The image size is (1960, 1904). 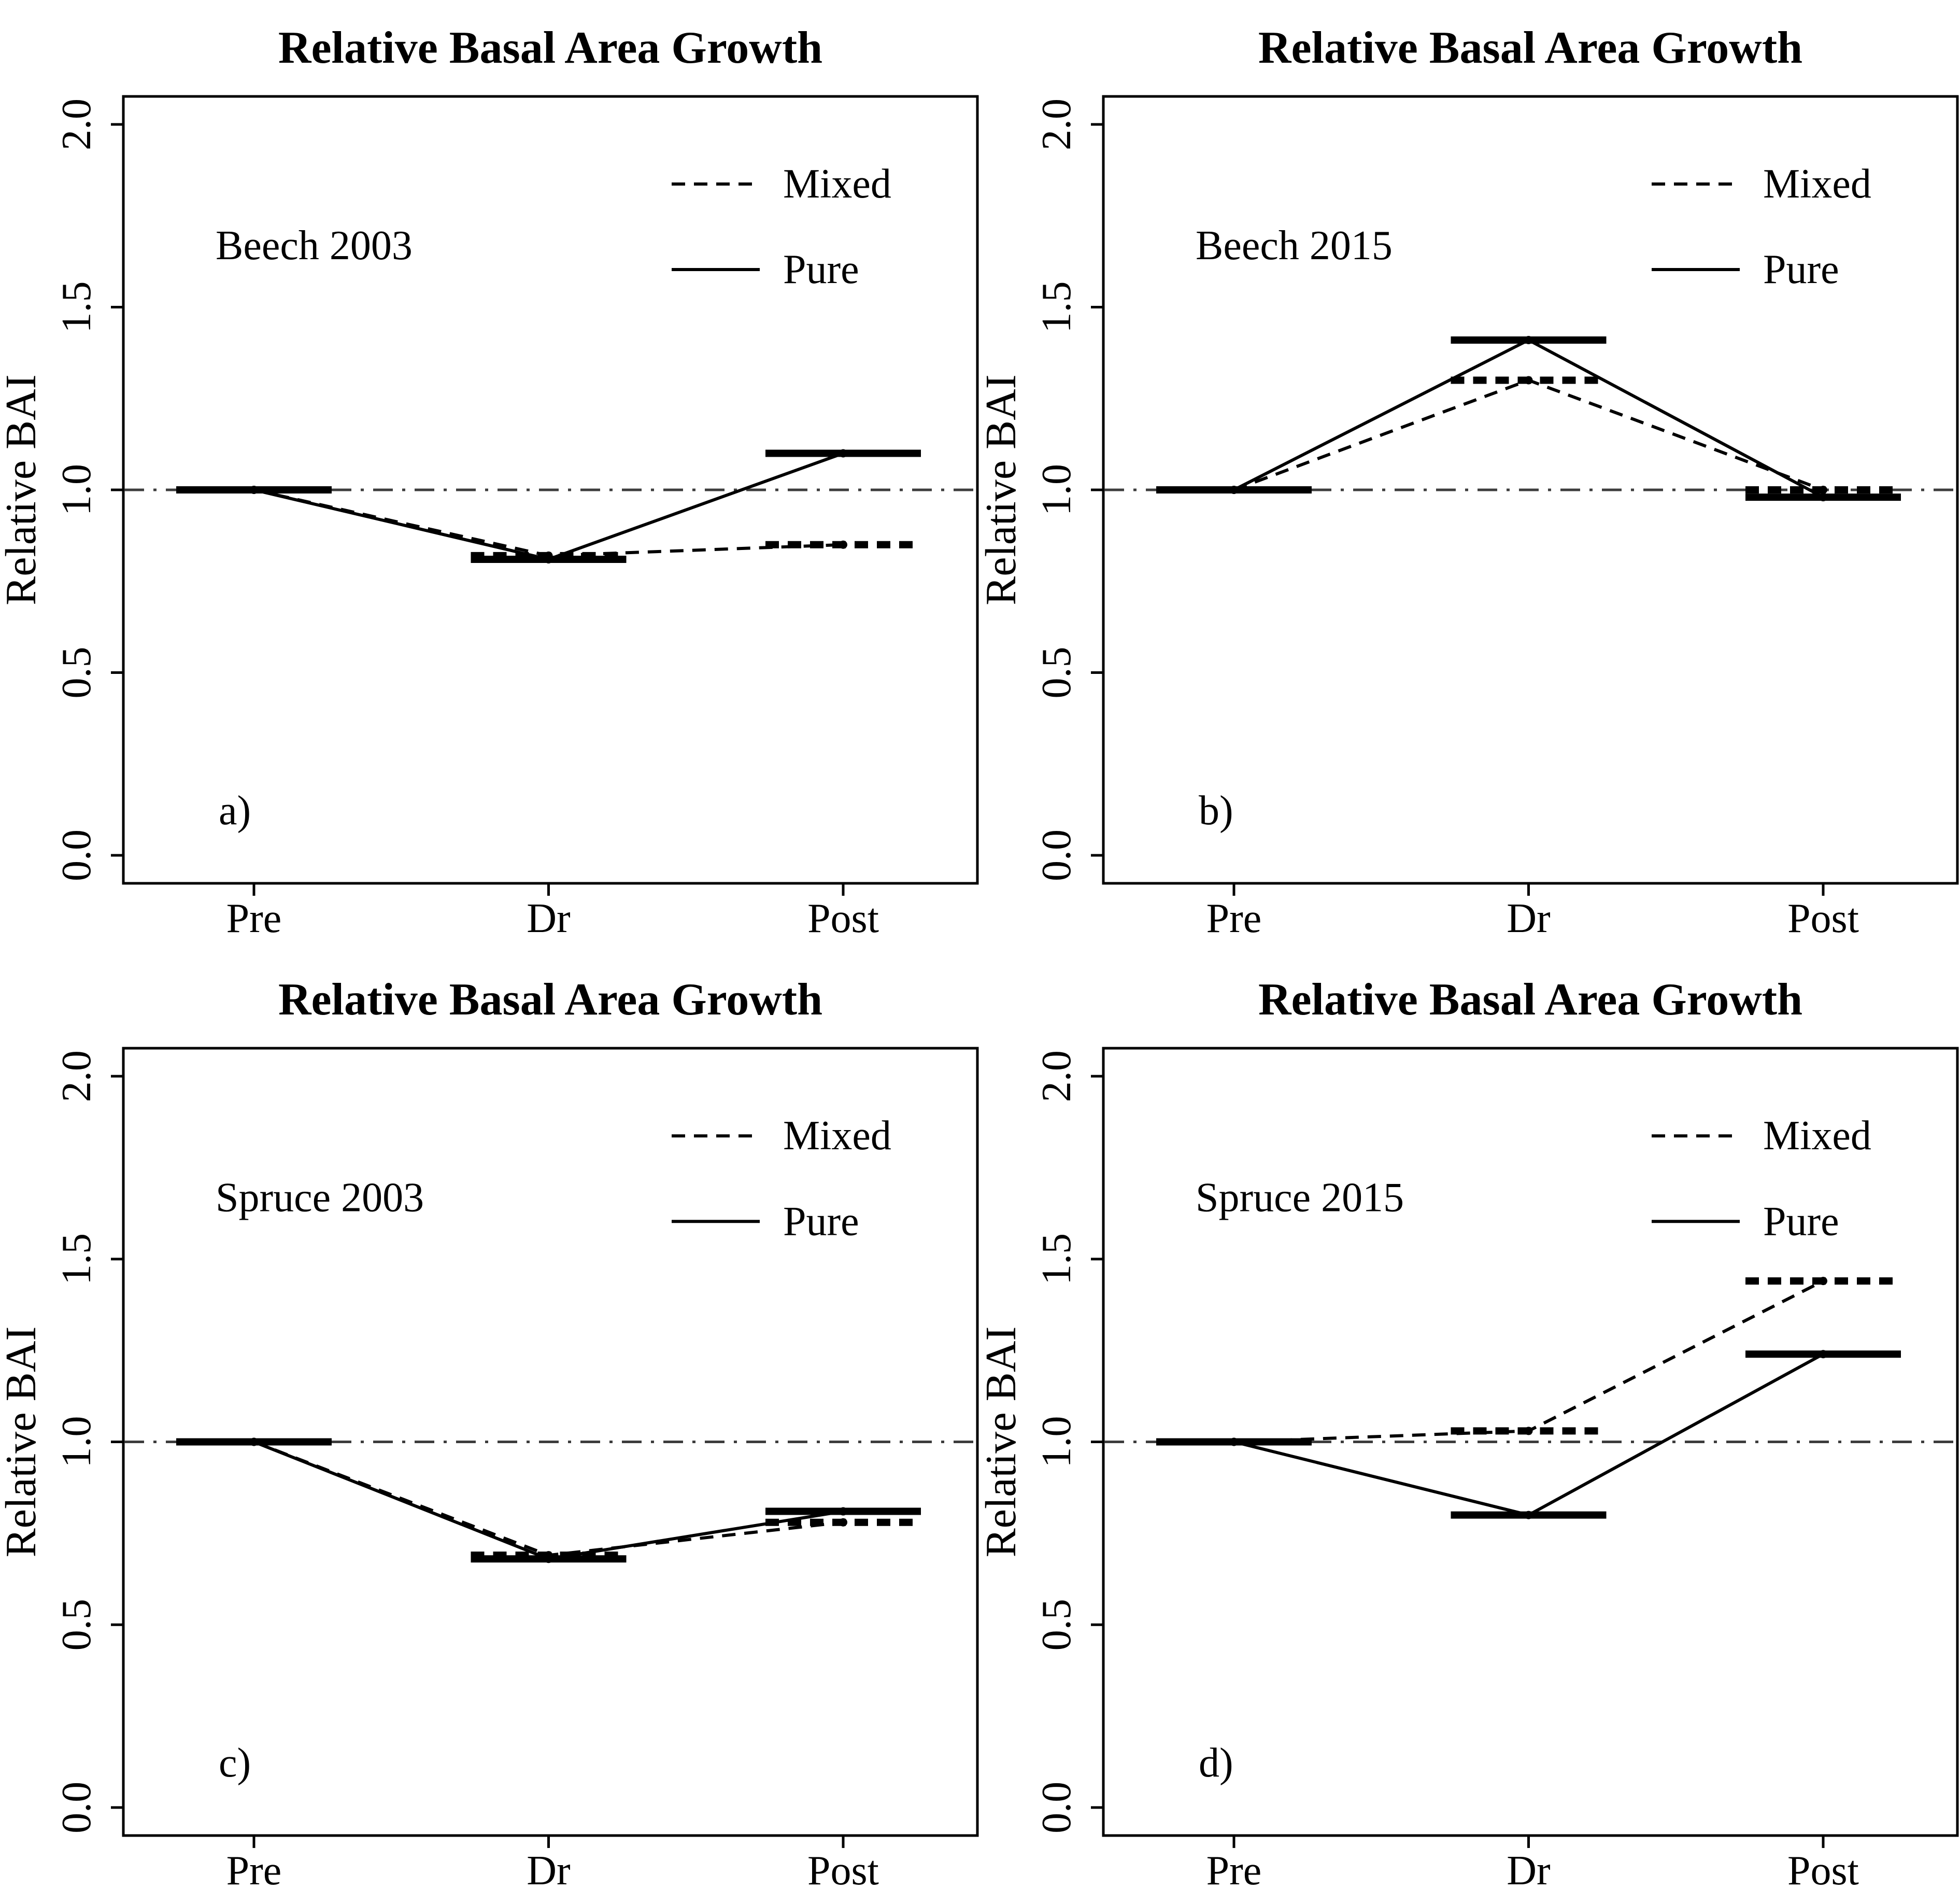 I want to click on group-label: Beech 2015, so click(x=1294, y=246).